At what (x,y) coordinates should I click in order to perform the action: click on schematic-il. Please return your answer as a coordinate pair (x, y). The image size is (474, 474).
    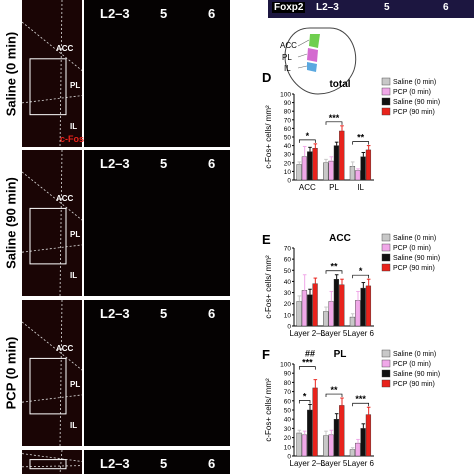
    Looking at the image, I should click on (312, 67).